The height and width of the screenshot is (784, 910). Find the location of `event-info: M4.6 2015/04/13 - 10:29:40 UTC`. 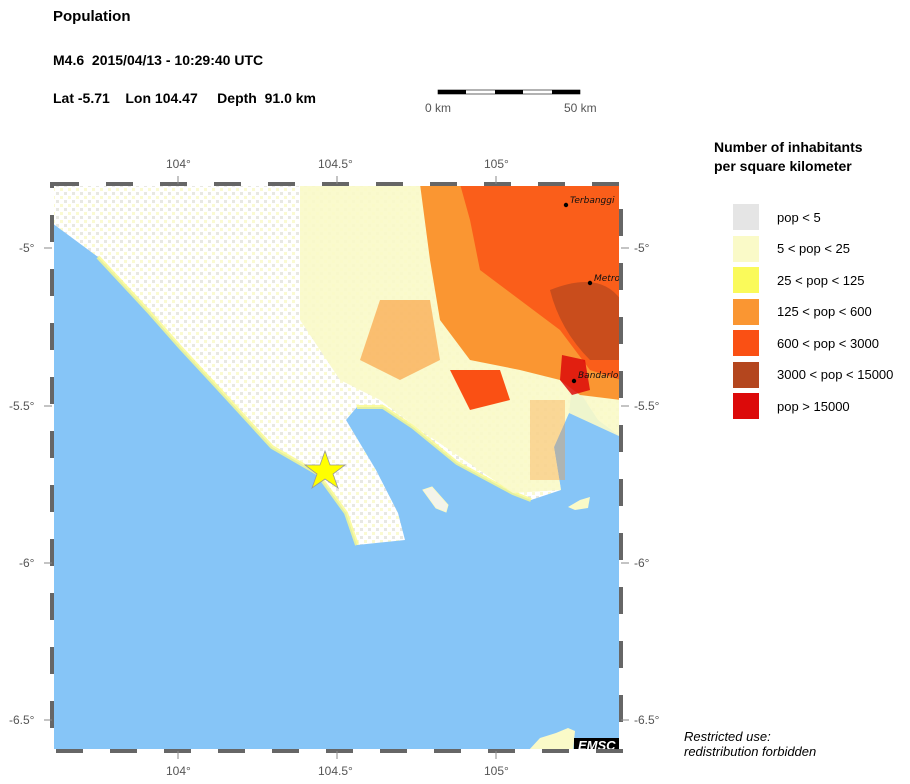

event-info: M4.6 2015/04/13 - 10:29:40 UTC is located at coordinates (158, 60).